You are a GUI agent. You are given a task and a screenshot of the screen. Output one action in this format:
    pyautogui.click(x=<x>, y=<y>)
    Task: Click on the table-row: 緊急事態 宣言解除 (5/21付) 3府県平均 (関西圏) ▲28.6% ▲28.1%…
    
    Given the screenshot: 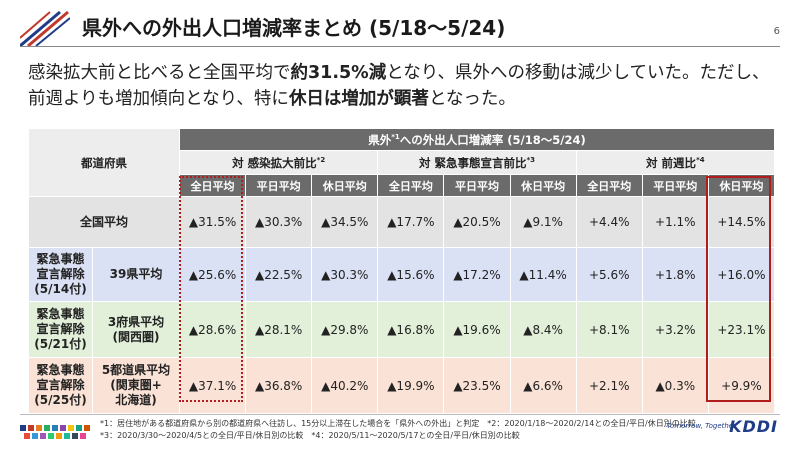 What is the action you would take?
    pyautogui.click(x=402, y=329)
    